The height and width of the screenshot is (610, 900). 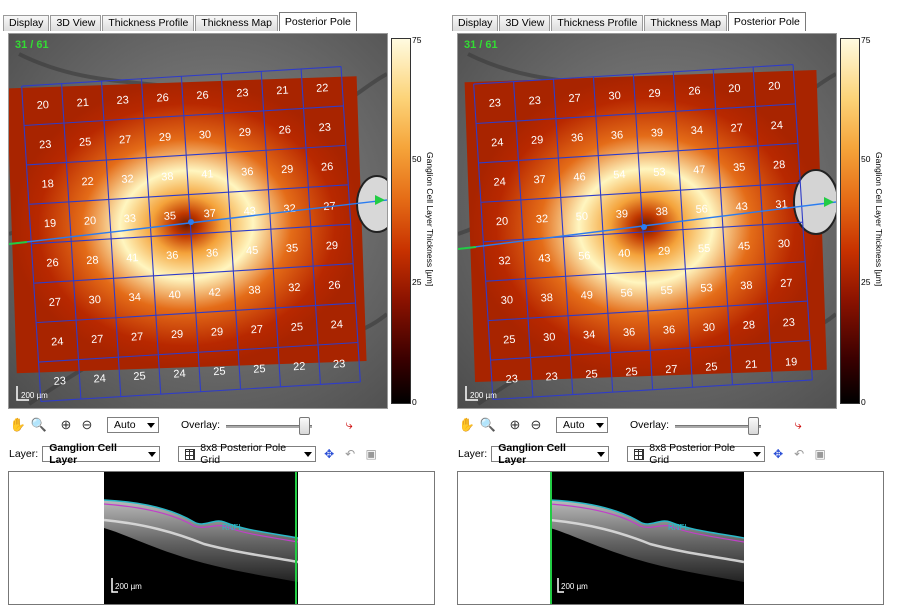 I want to click on grid-cell-value: 26, so click(x=327, y=167).